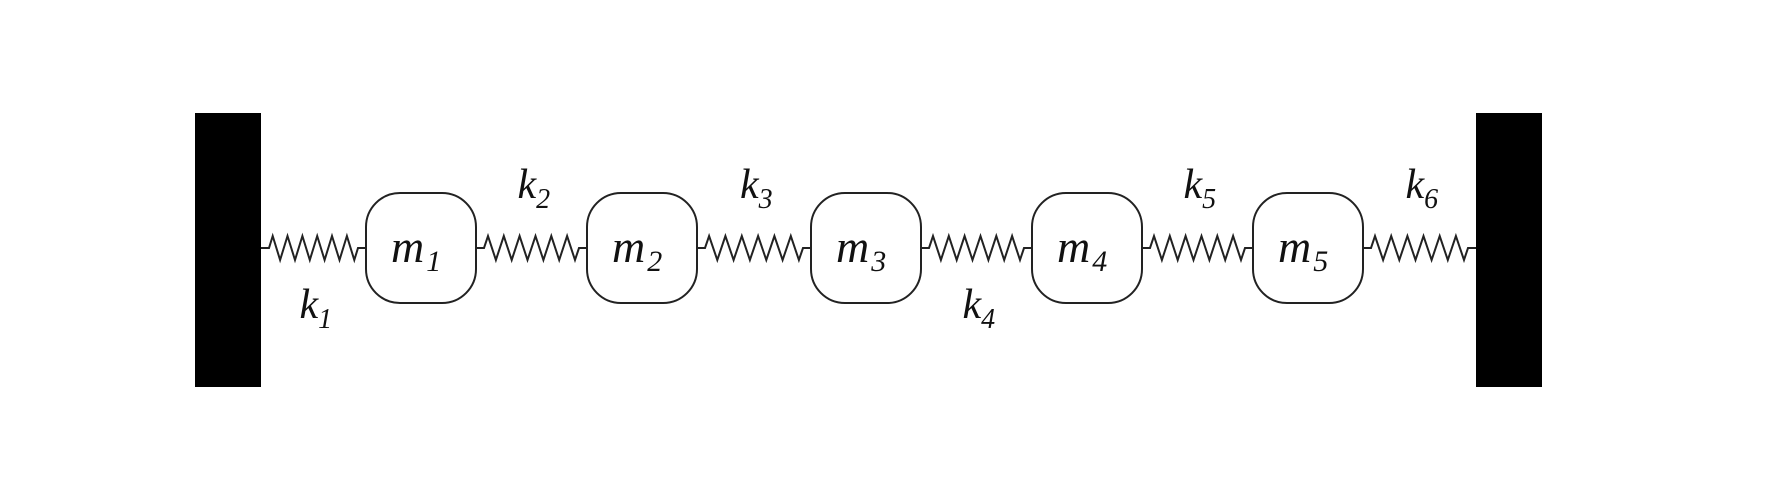 Image resolution: width=1782 pixels, height=490 pixels. What do you see at coordinates (534, 188) in the screenshot?
I see `spring-label-k2: k2` at bounding box center [534, 188].